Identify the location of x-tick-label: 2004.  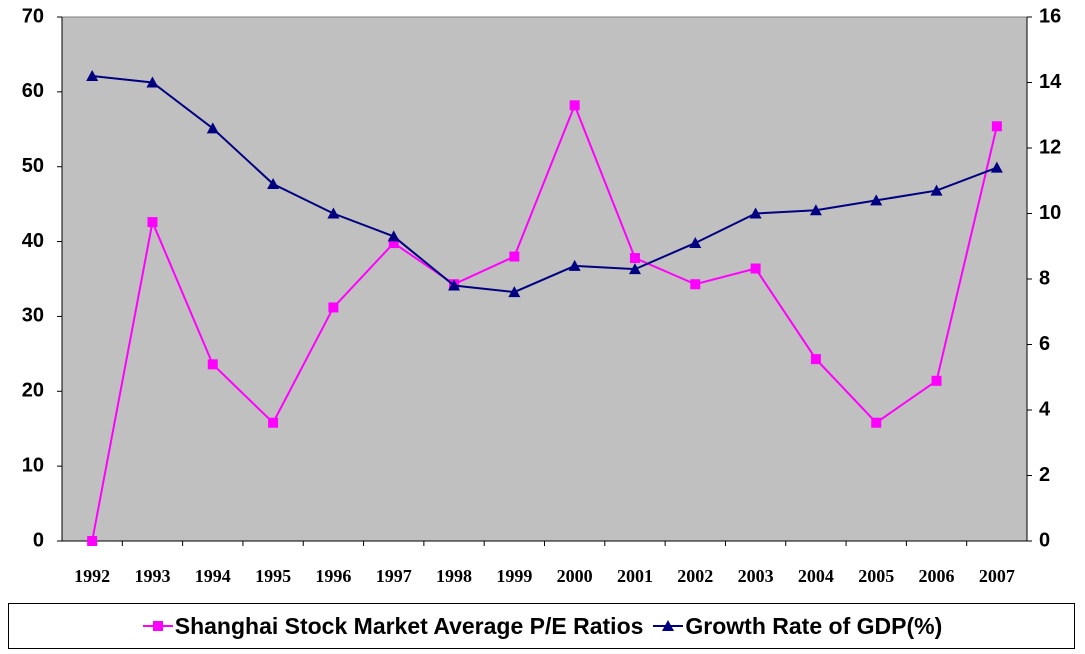
(816, 576).